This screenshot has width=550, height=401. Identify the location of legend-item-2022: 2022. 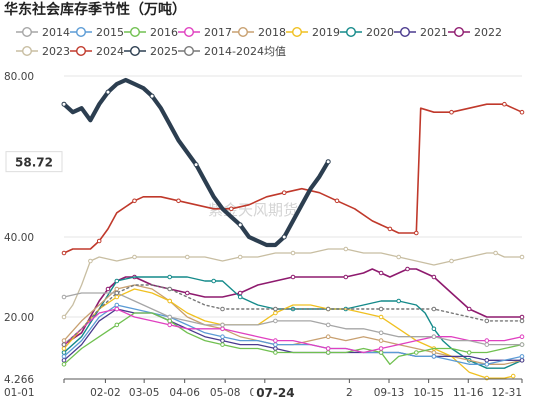
(475, 32).